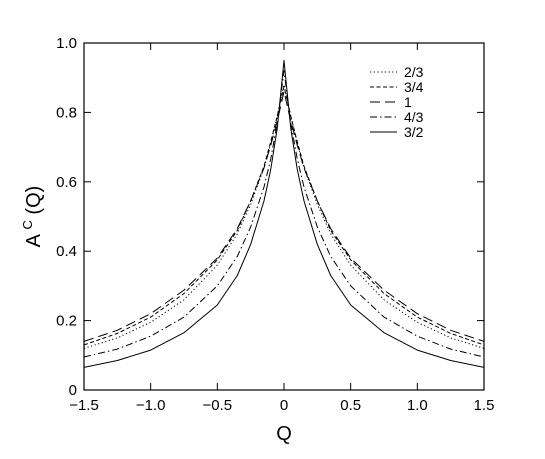  I want to click on x-tick-label: 1.5, so click(484, 405).